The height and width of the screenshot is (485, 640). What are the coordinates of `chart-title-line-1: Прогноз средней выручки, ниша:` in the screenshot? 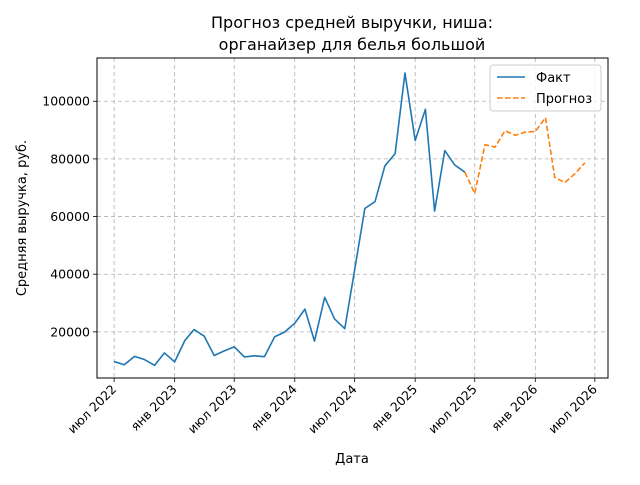 It's located at (352, 22).